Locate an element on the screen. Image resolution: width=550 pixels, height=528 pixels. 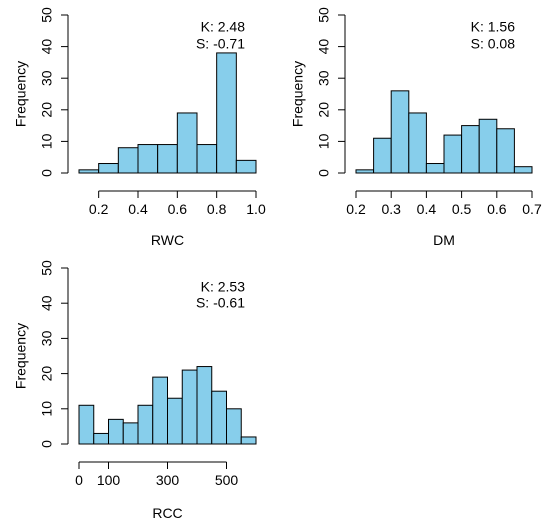
x-tick-label: 0 is located at coordinates (79, 480).